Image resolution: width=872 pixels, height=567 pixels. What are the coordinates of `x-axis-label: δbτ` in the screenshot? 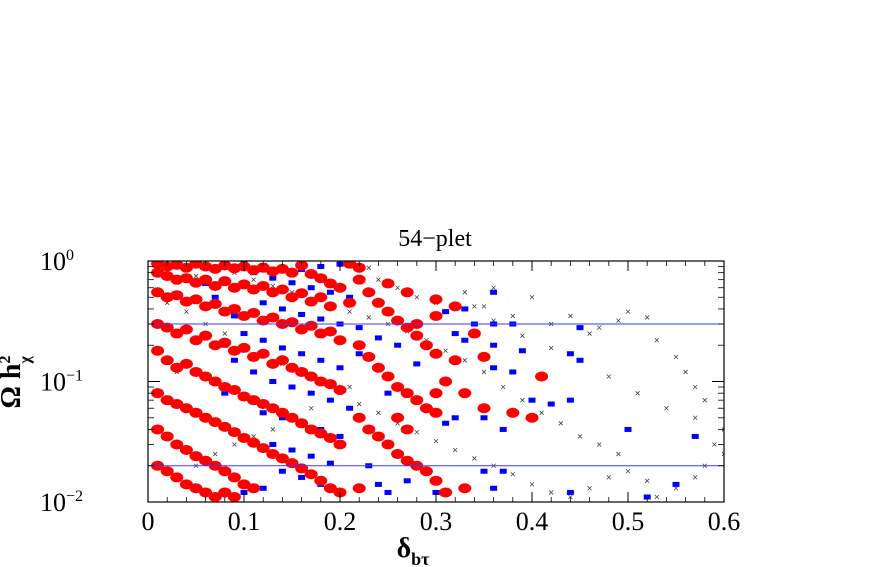 It's located at (414, 550).